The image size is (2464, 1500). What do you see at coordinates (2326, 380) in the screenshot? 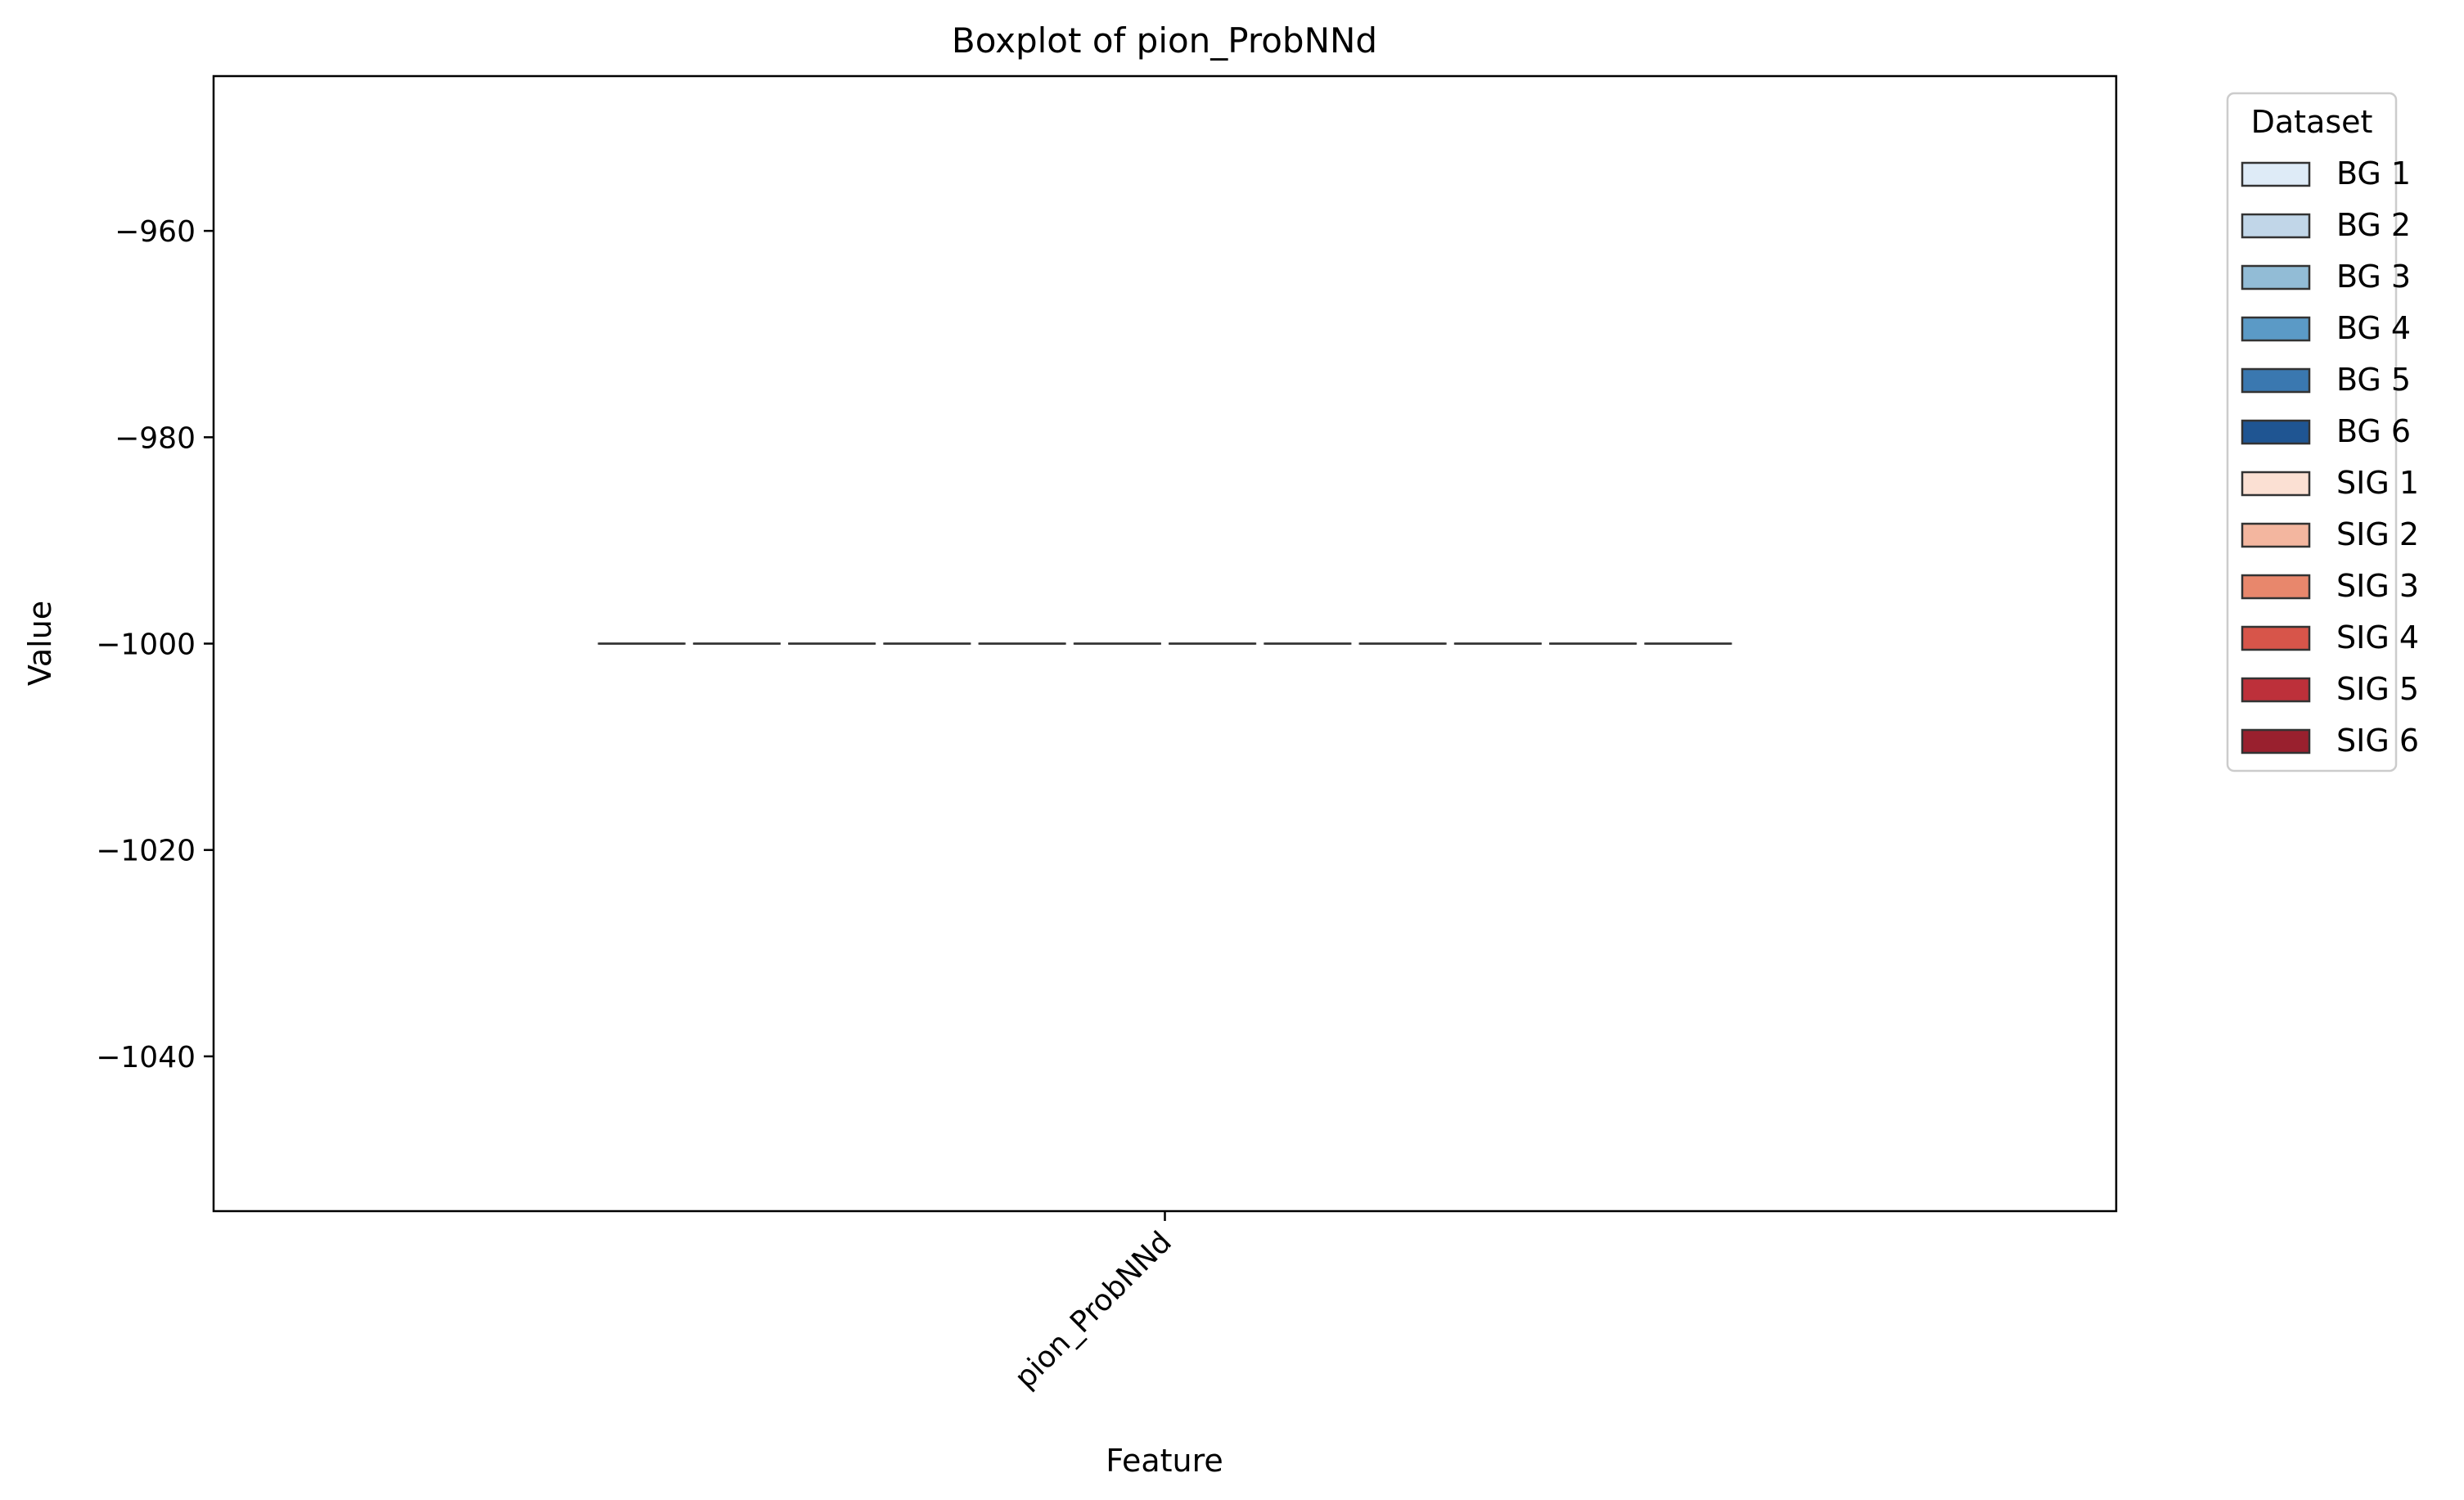
I see `legend-item: BG 5` at bounding box center [2326, 380].